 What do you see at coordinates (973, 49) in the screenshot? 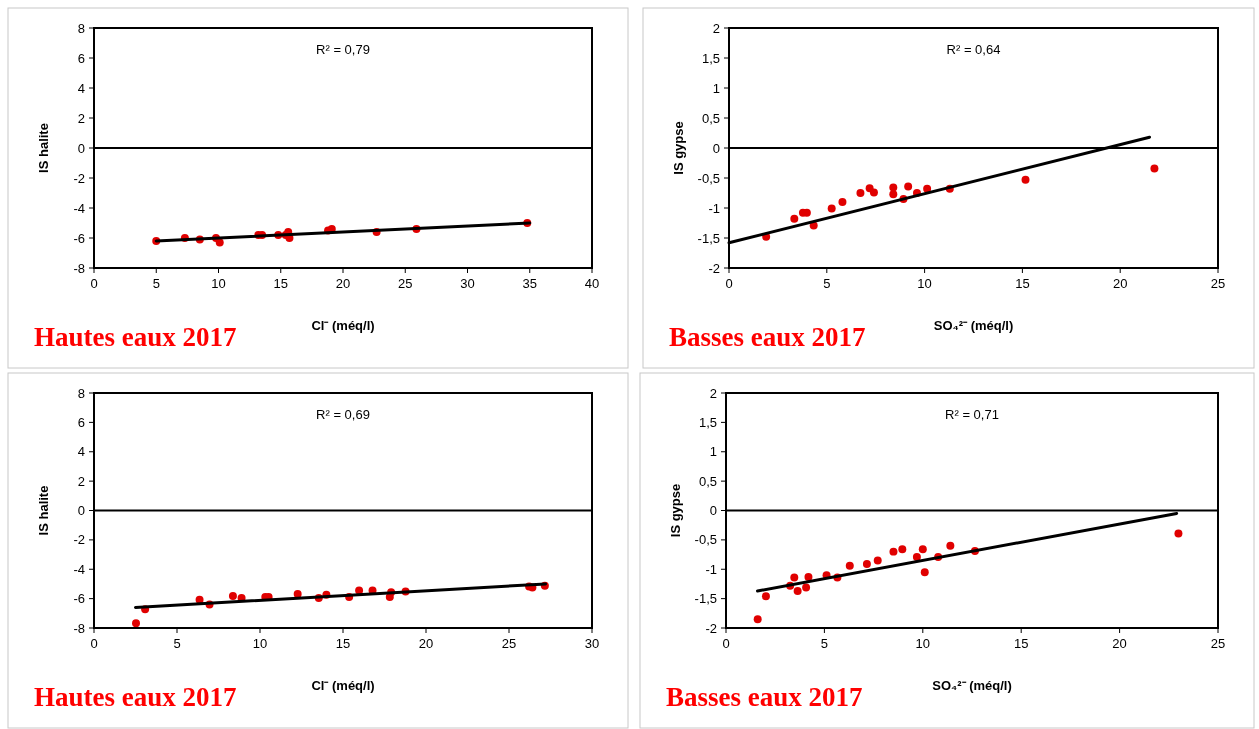
I see `annotation: R² = 0,64` at bounding box center [973, 49].